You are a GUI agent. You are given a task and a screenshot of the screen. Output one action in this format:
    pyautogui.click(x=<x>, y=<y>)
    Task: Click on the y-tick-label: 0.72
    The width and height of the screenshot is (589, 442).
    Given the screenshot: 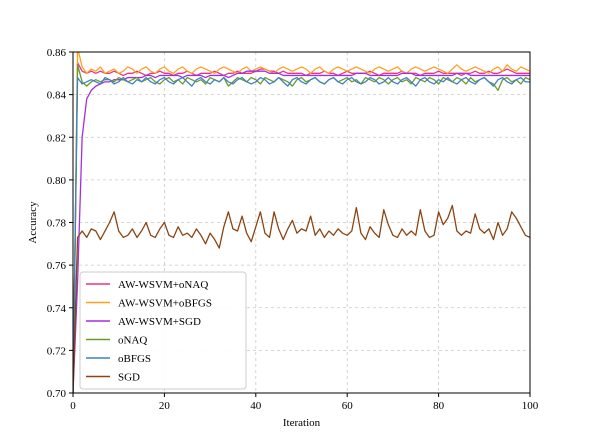 What is the action you would take?
    pyautogui.click(x=56, y=351)
    